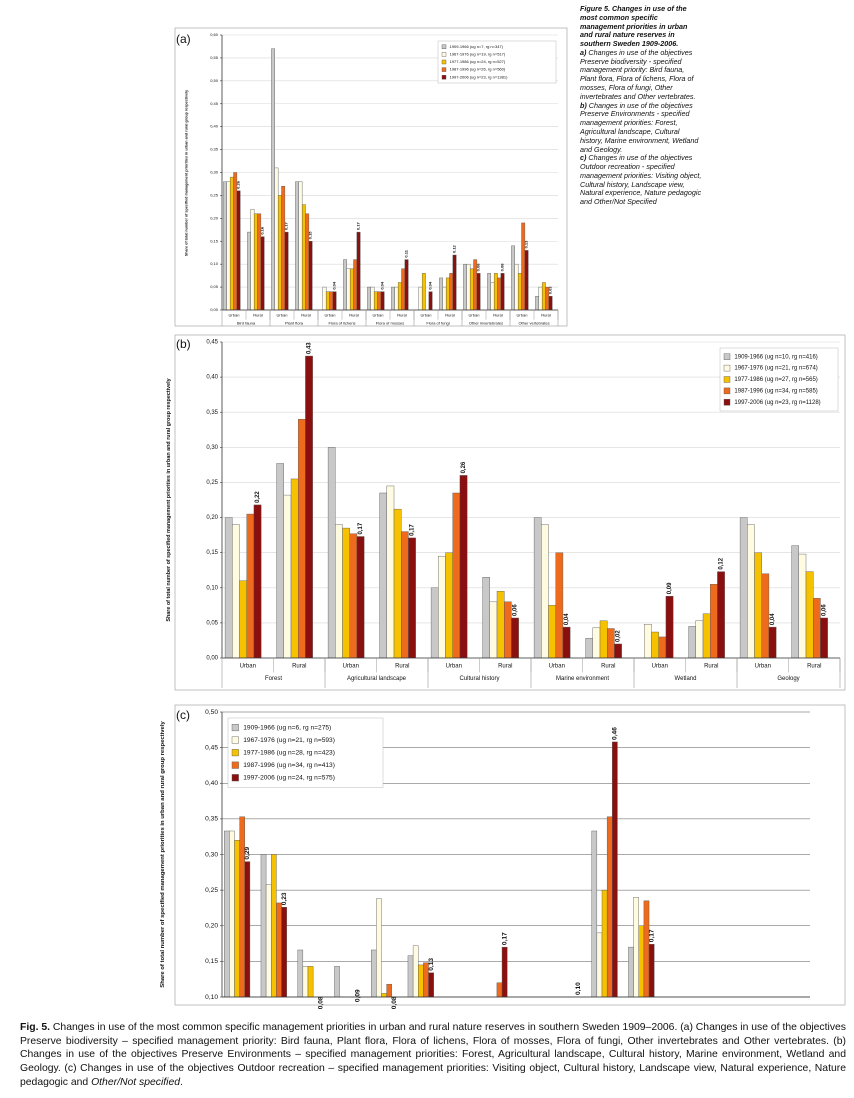 The width and height of the screenshot is (854, 1098). Describe the element at coordinates (136, 1082) in the screenshot. I see `caption-italic: Other/Not specified` at that location.